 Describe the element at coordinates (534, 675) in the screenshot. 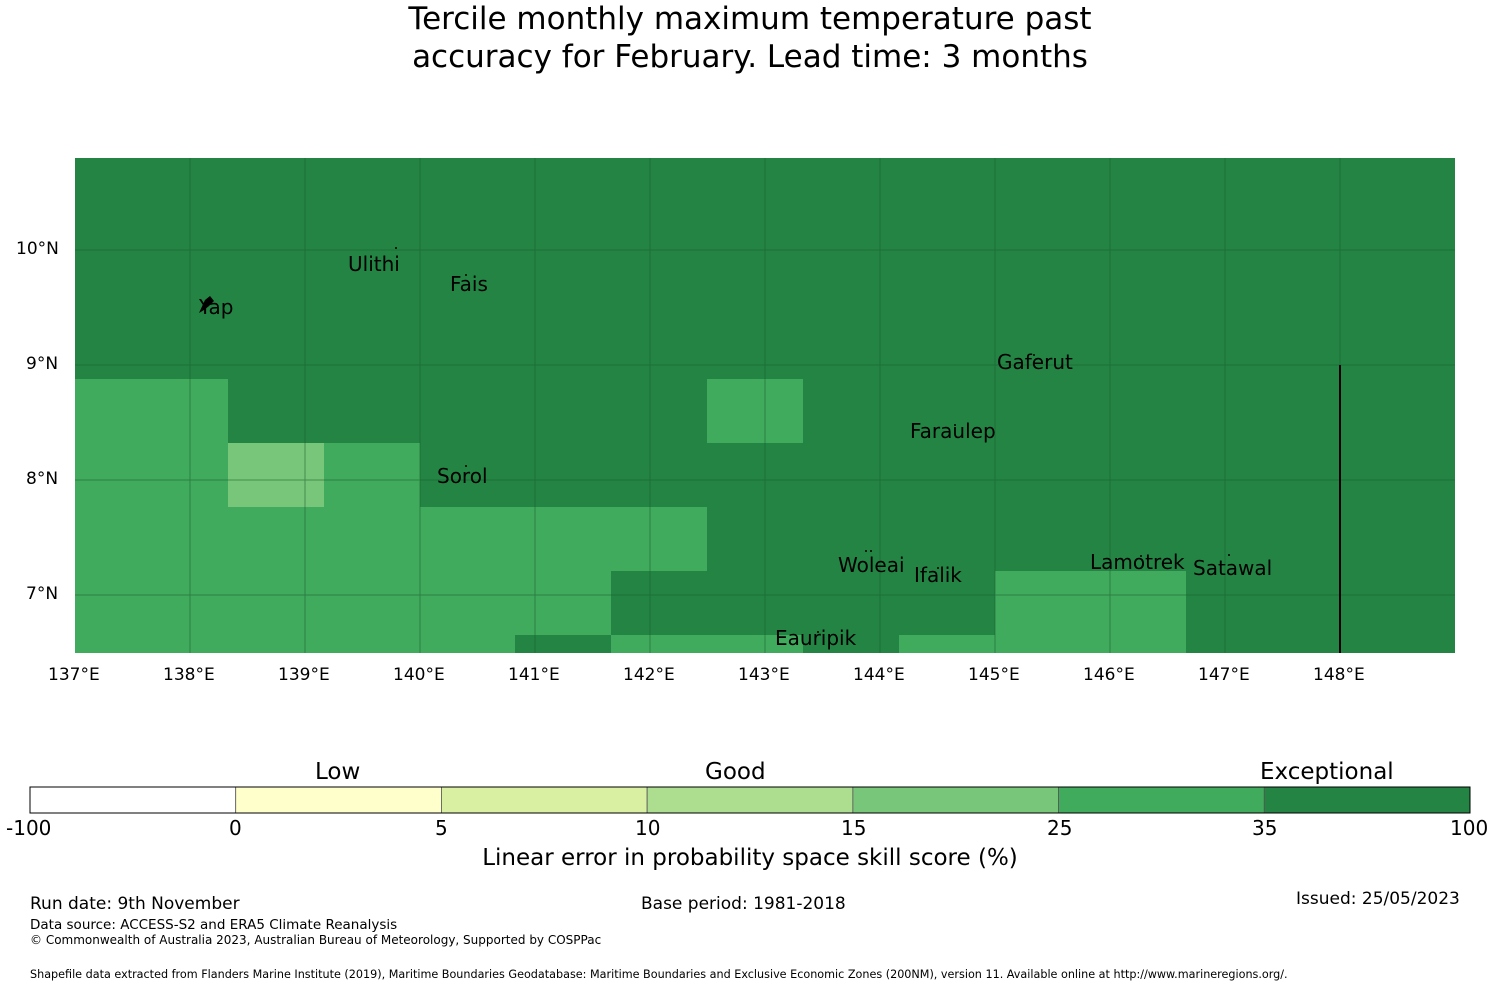

I see `lon-tick-label: 141°E` at that location.